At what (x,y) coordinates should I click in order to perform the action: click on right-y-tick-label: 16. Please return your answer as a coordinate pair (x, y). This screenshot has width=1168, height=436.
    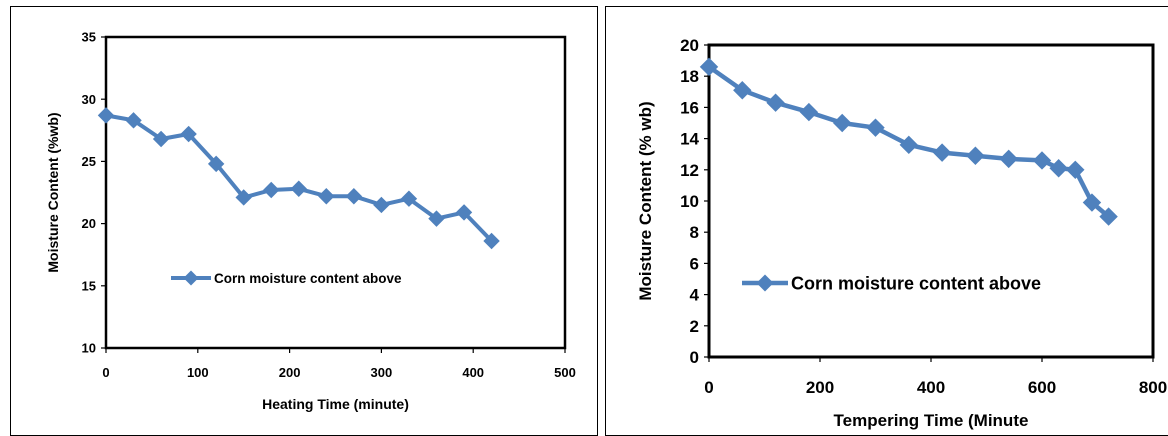
    Looking at the image, I should click on (689, 107).